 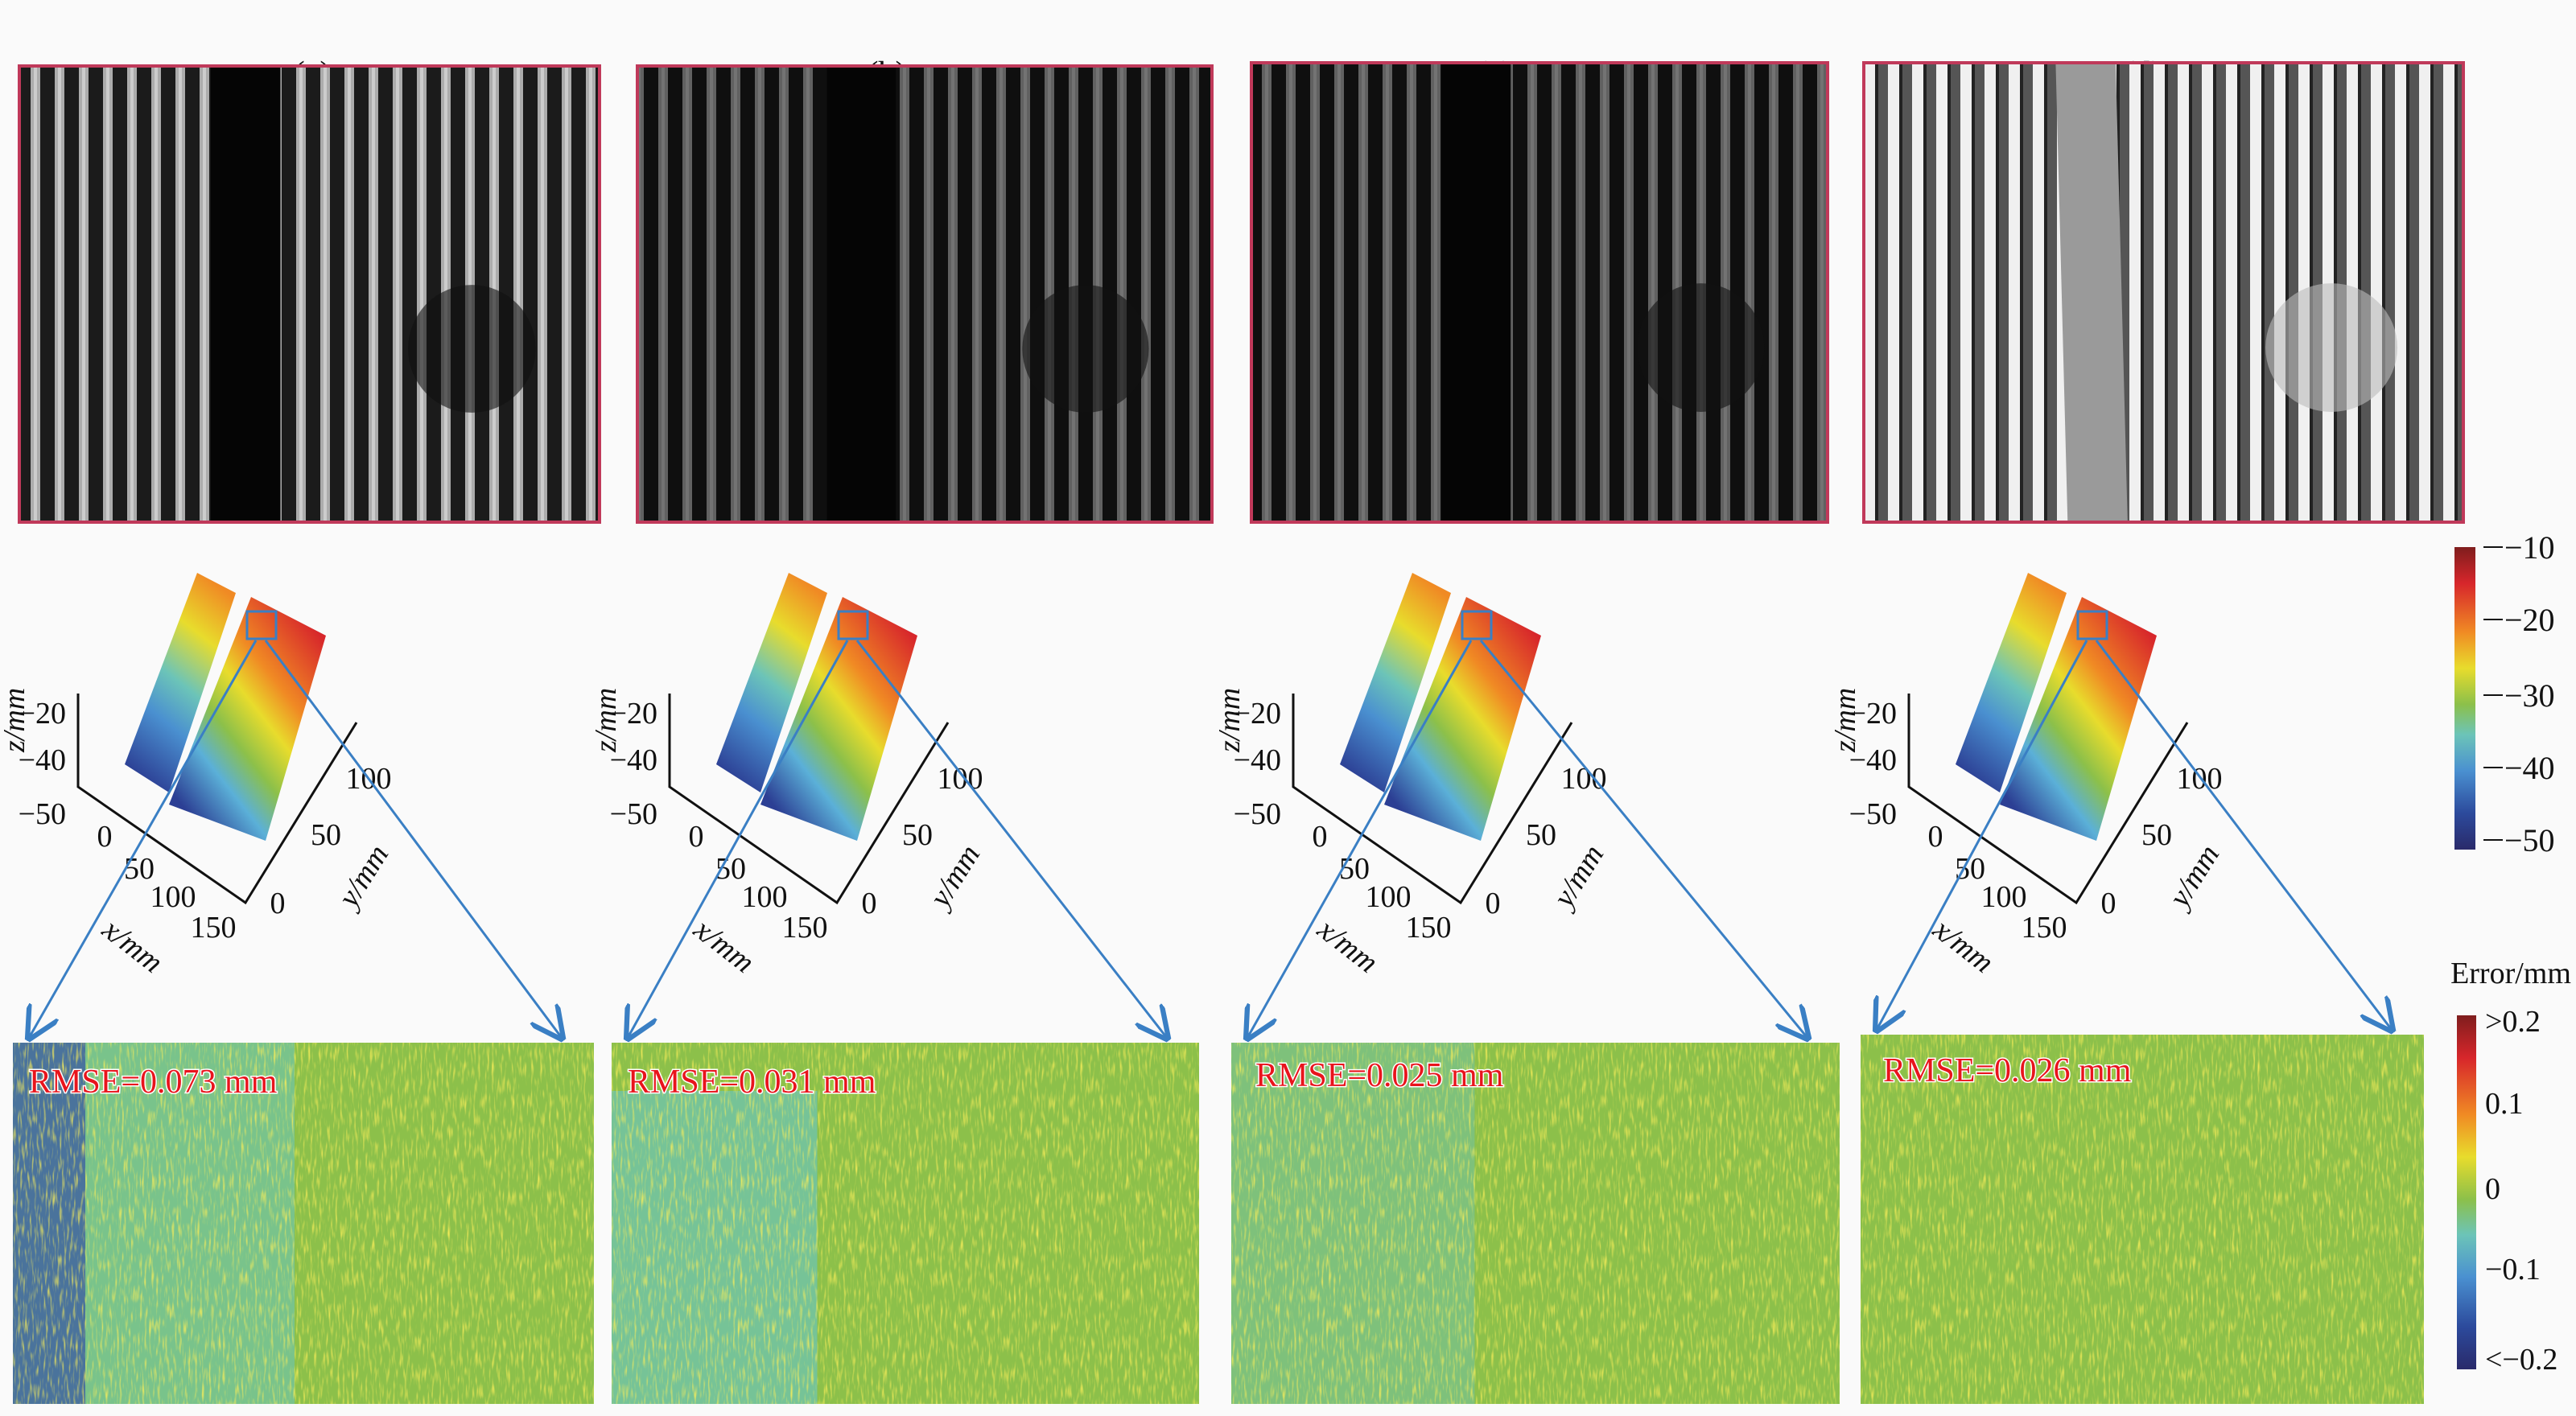 I want to click on error-tick-label: >0.2, so click(x=2513, y=1022).